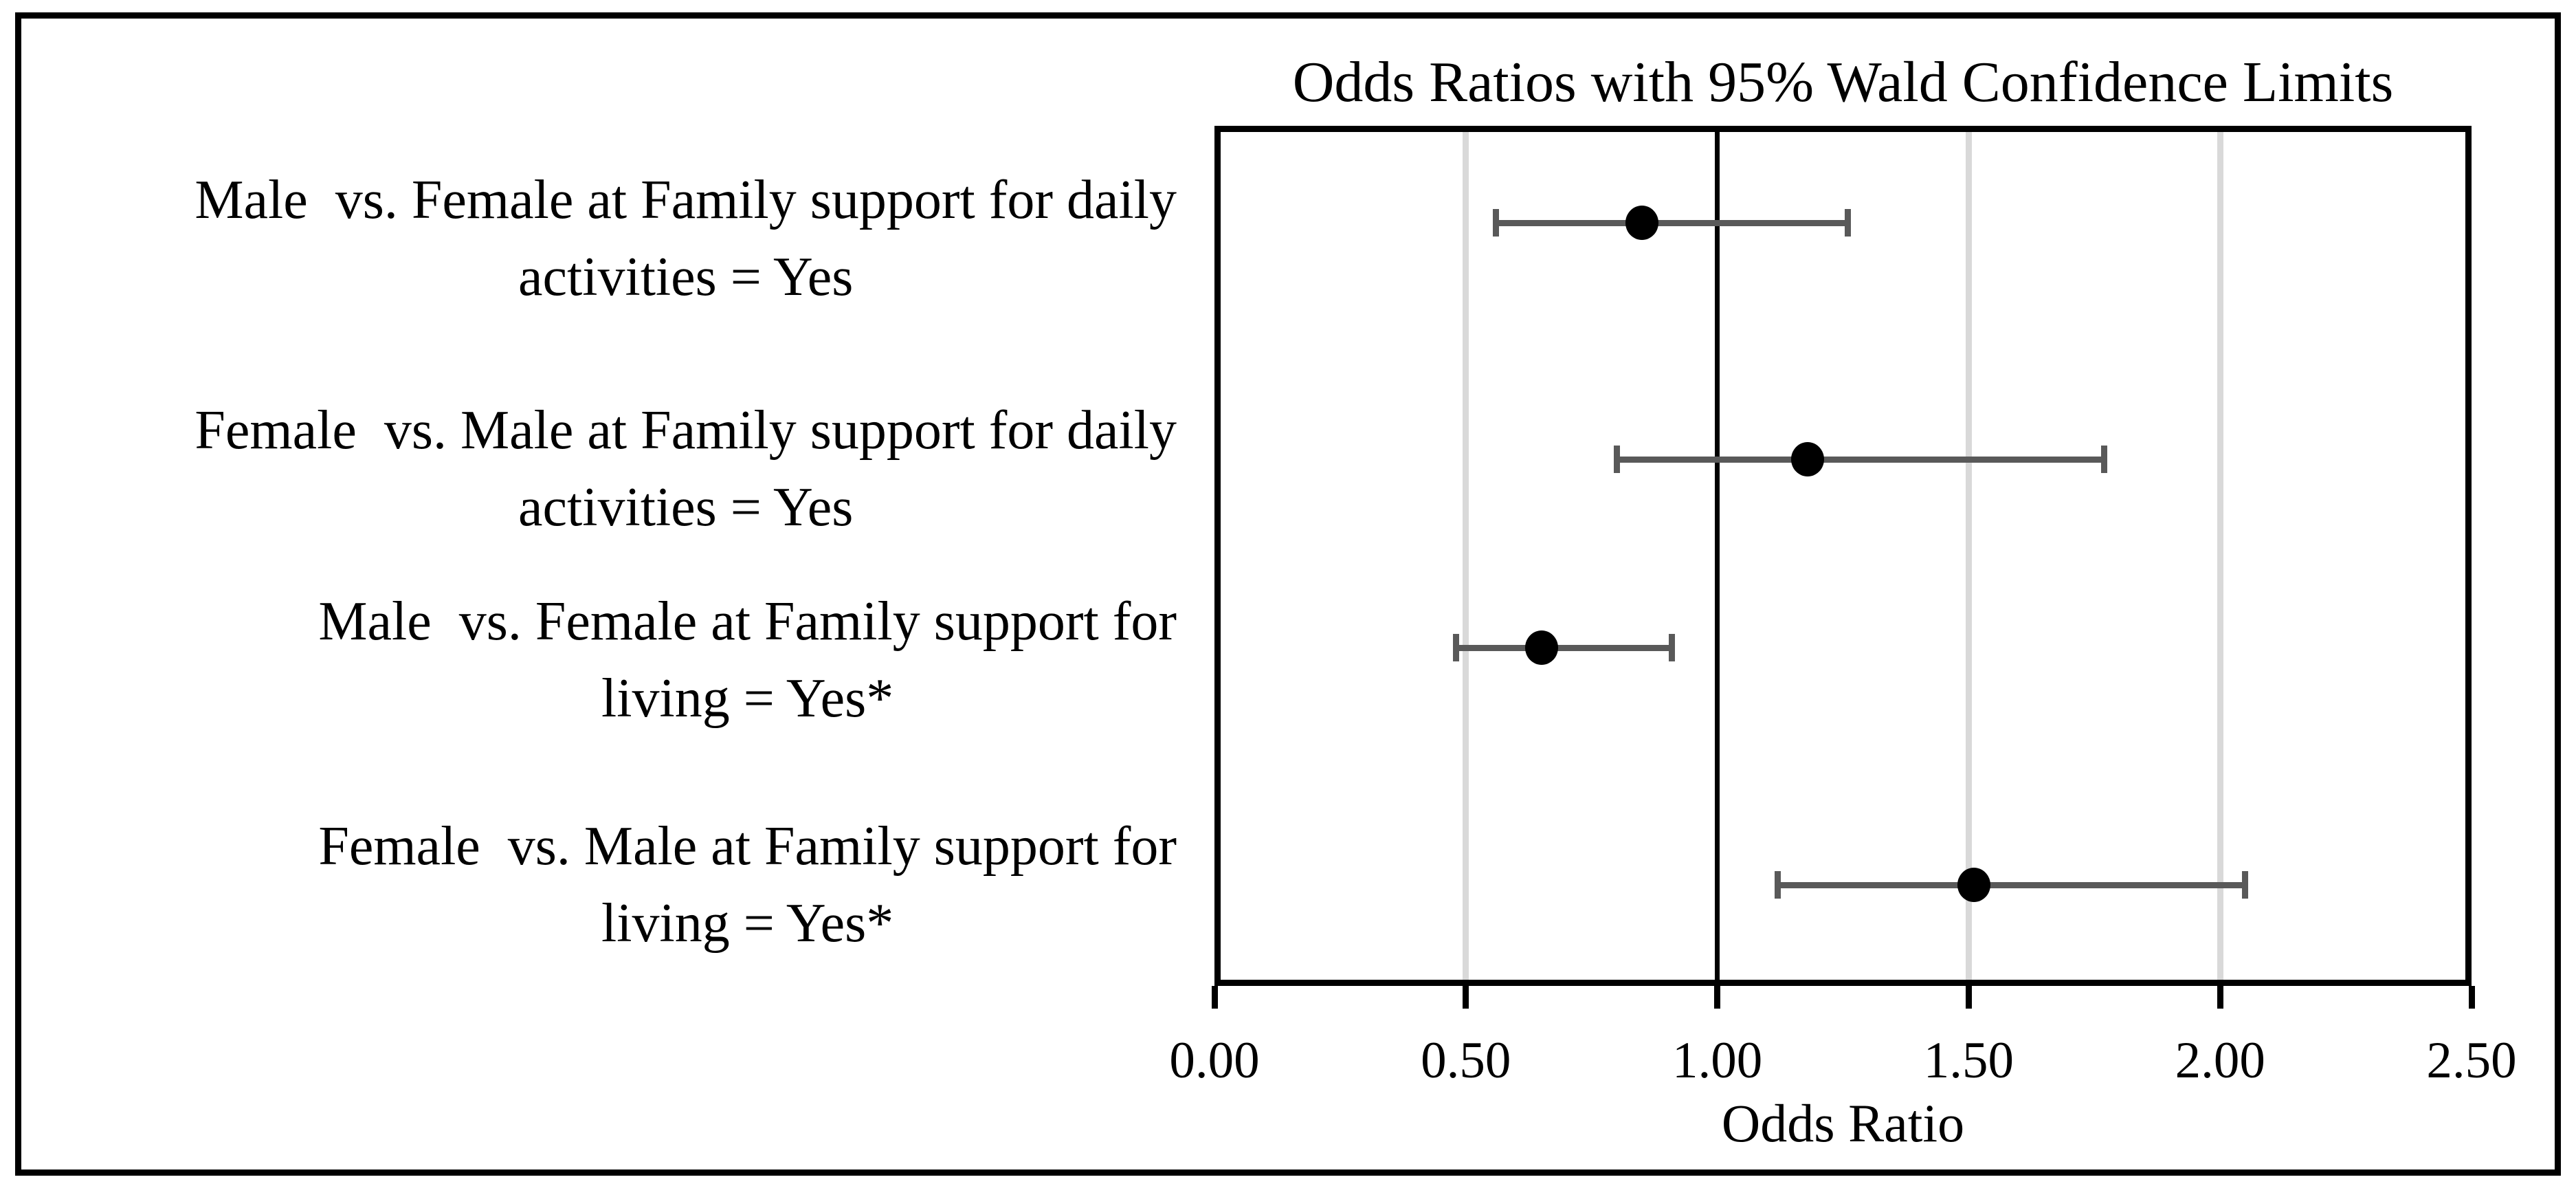 Image resolution: width=2576 pixels, height=1197 pixels. What do you see at coordinates (1214, 997) in the screenshot?
I see `x-tick-0.00` at bounding box center [1214, 997].